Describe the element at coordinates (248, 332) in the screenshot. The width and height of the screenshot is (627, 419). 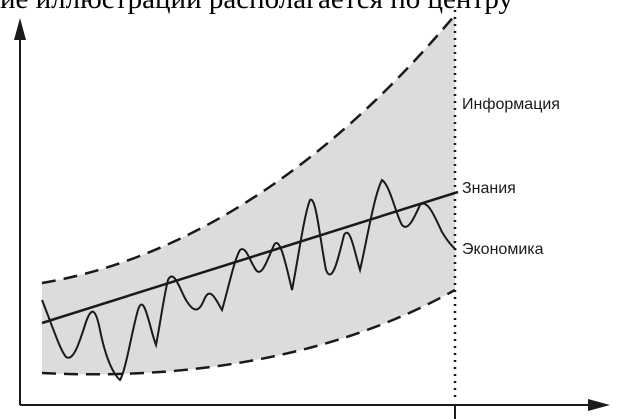
I see `lower-dashed-boundary` at that location.